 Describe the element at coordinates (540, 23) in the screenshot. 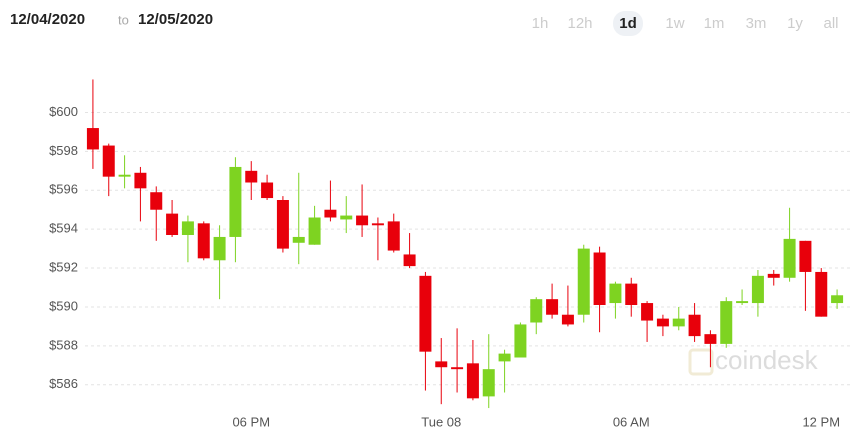

I see `range-button: 1h` at that location.